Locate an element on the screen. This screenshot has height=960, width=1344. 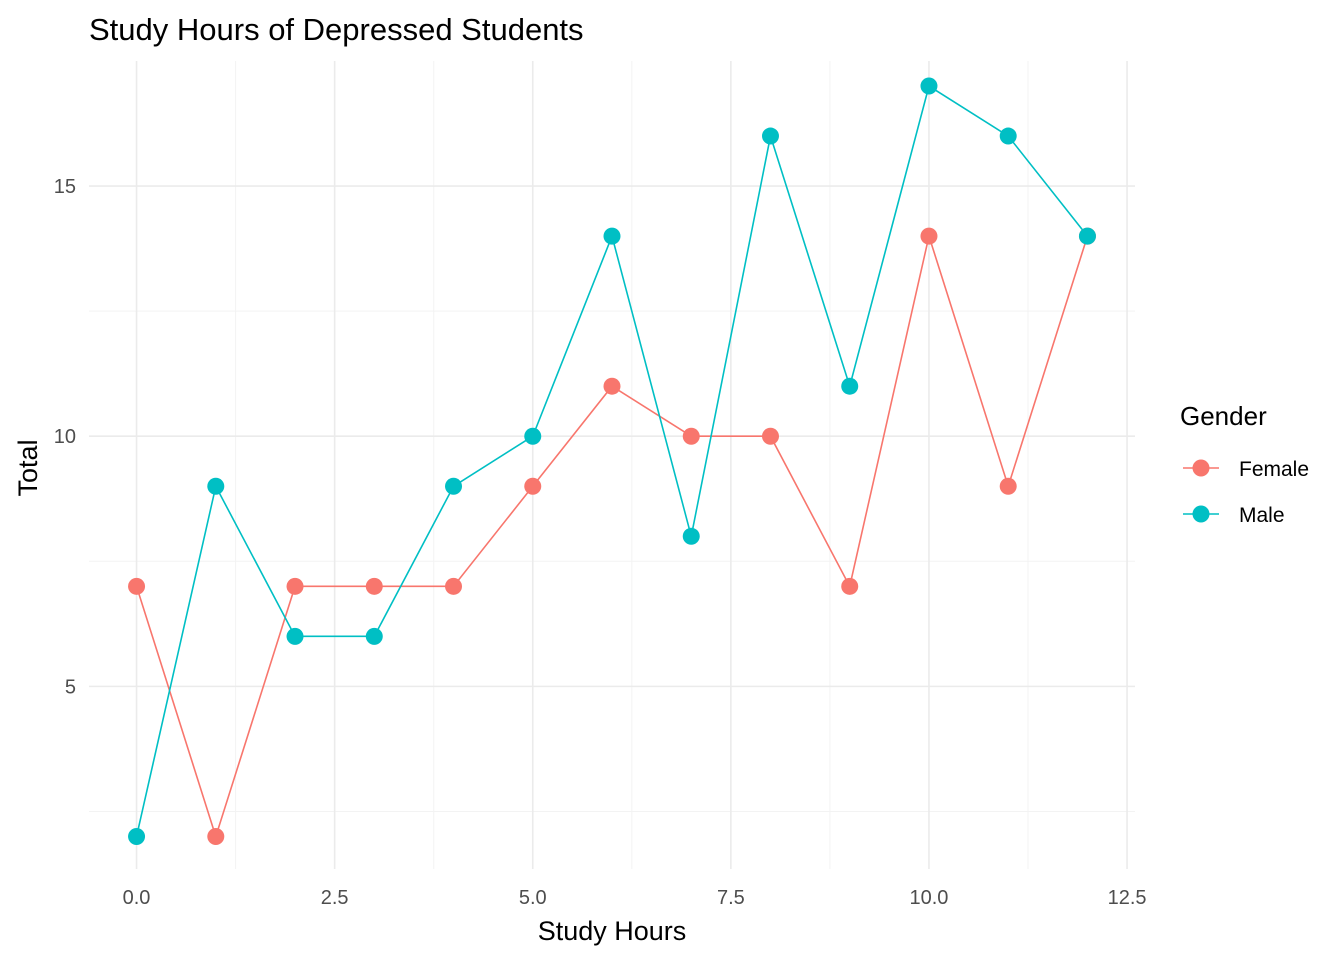
x-axis-ticks: 0.0 2.5 5.0 7.5 10.0 12.5 is located at coordinates (635, 898).